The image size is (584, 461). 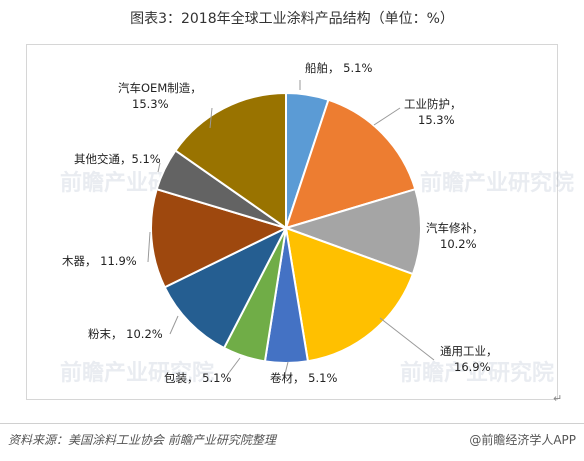 I want to click on slice-label: 汽车修补， 10.2%, so click(x=455, y=236).